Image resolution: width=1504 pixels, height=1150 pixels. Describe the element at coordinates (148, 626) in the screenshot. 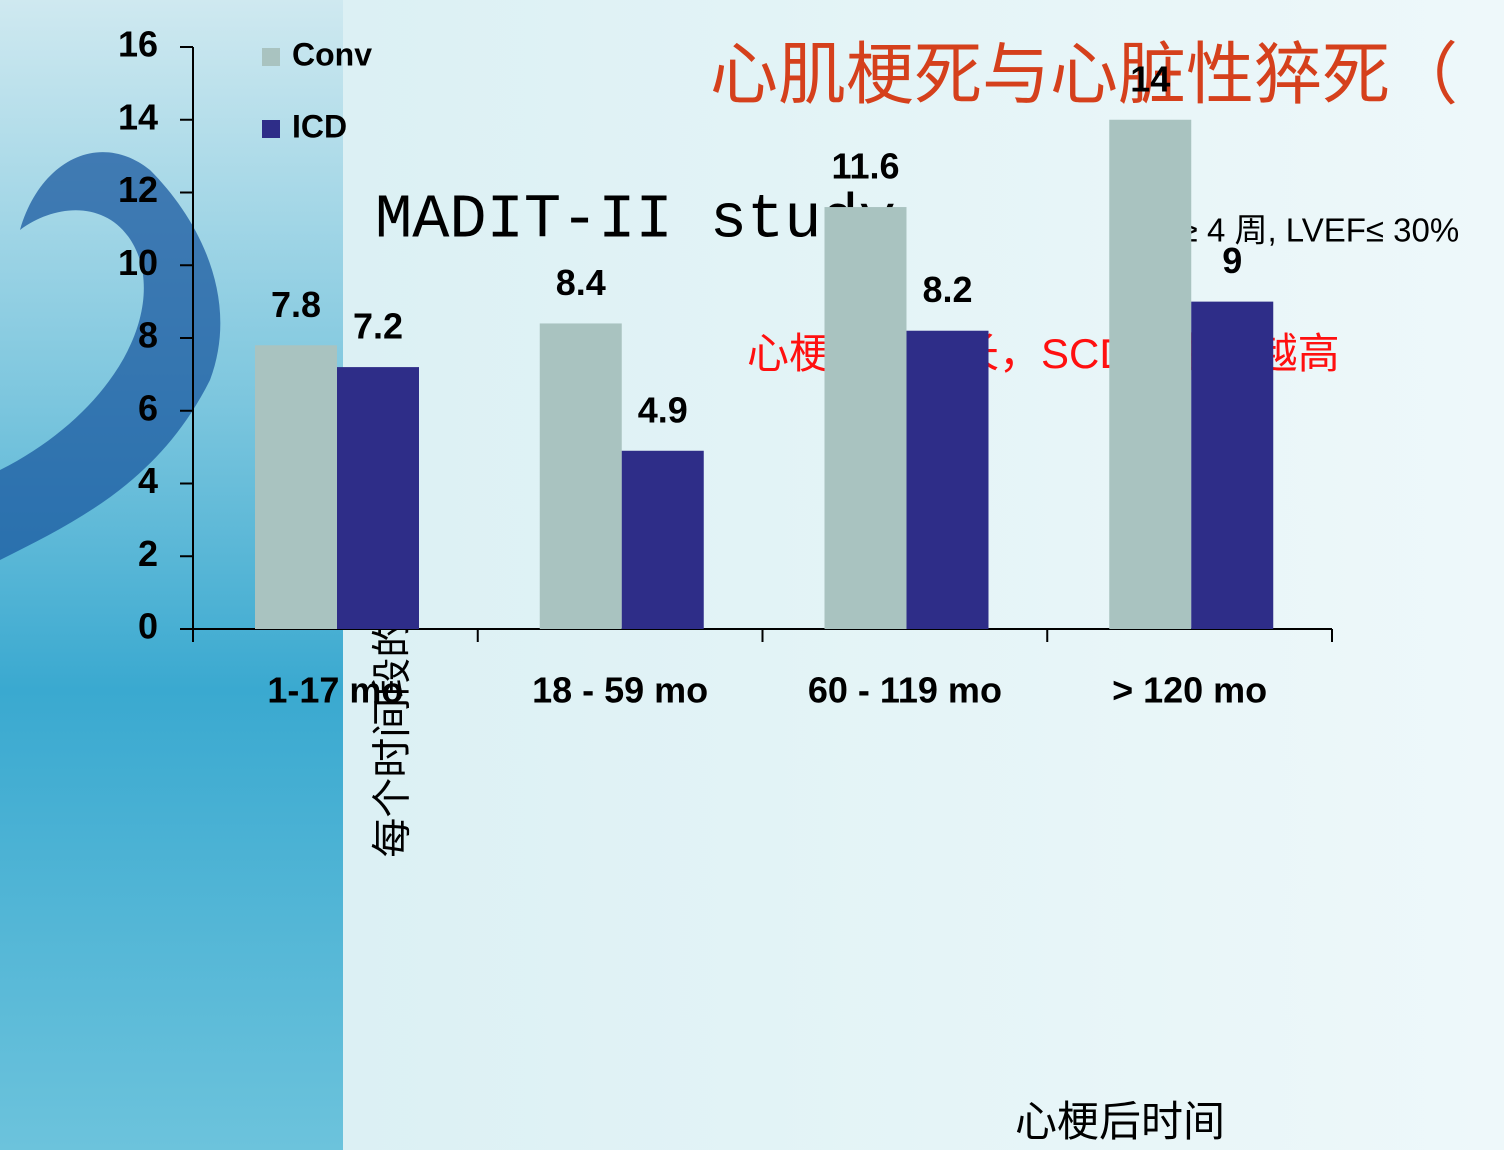

I see `y-tick-label: 0` at that location.